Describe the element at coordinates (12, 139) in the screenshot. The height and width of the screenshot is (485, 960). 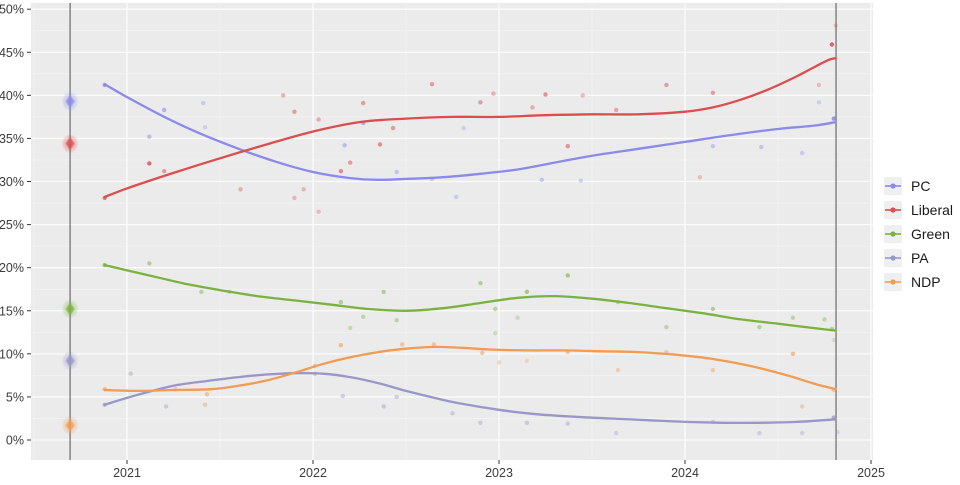
I see `y-axis-label: 35%` at that location.